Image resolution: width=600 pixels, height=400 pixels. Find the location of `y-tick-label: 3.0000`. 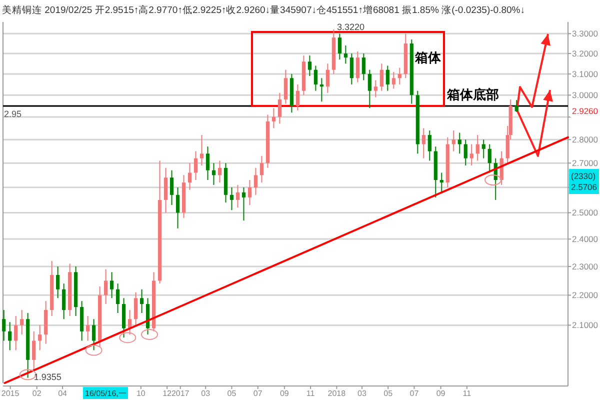

y-tick-label: 3.0000 is located at coordinates (585, 95).